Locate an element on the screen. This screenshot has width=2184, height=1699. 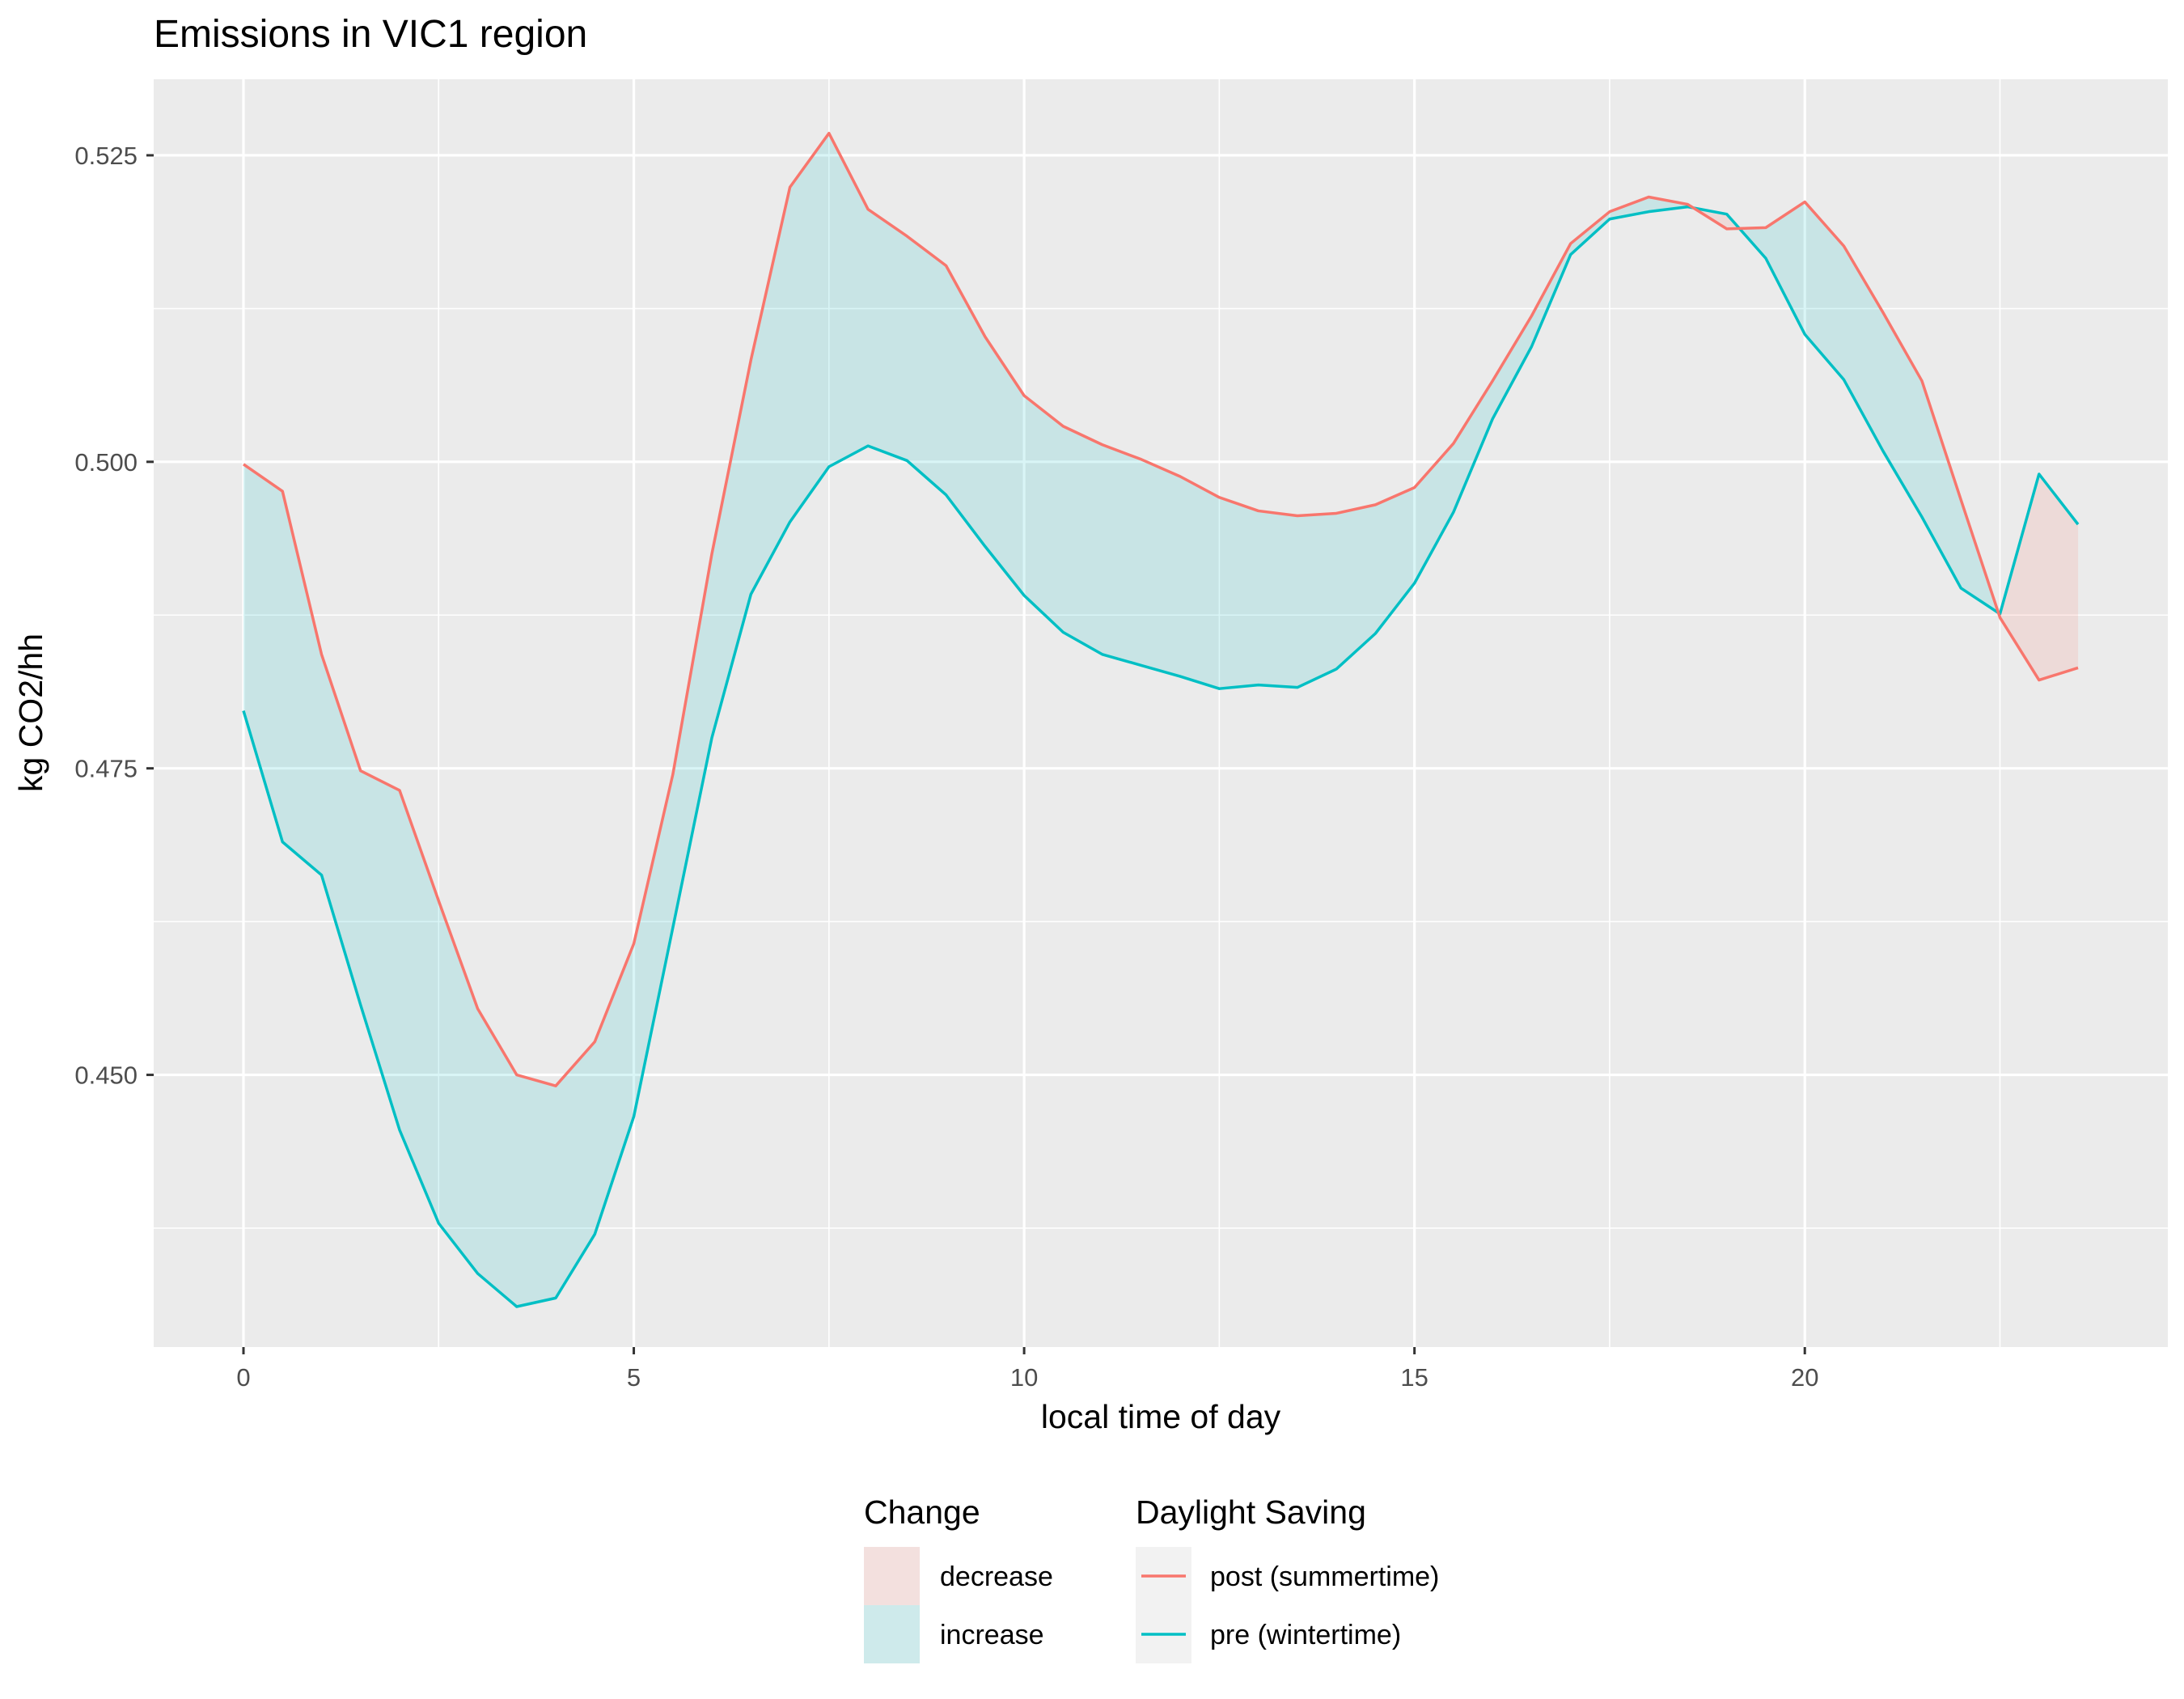
legend-key-decrease is located at coordinates (892, 1576).